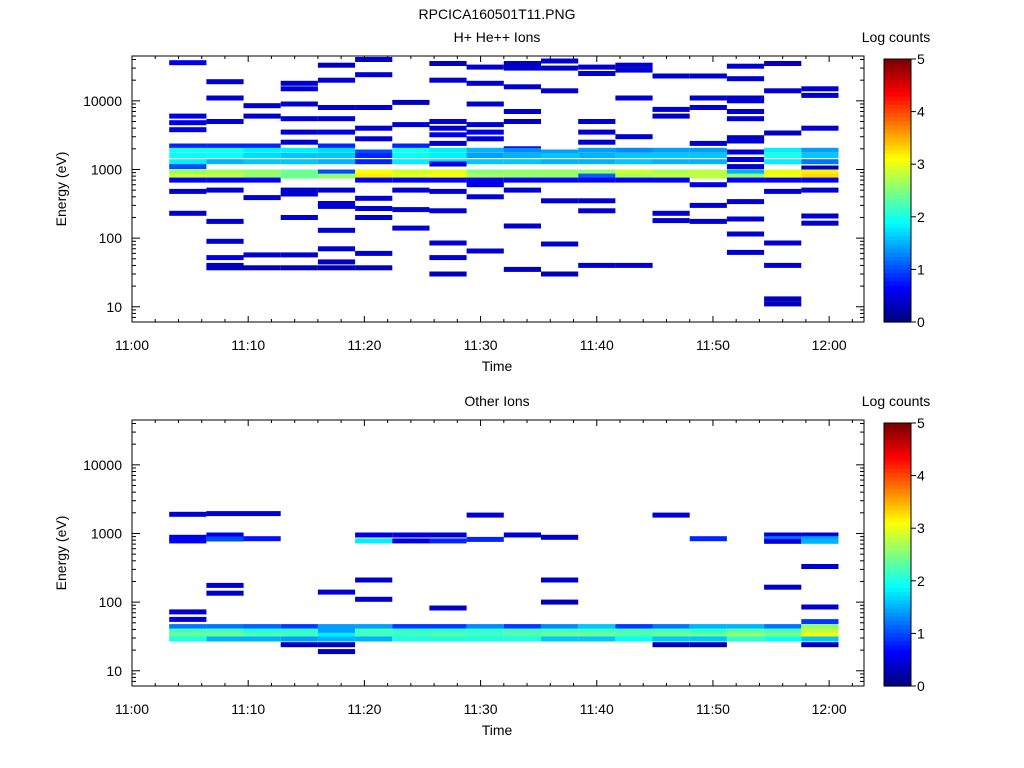 The width and height of the screenshot is (1024, 768). I want to click on colorbar-frame, so click(897, 190).